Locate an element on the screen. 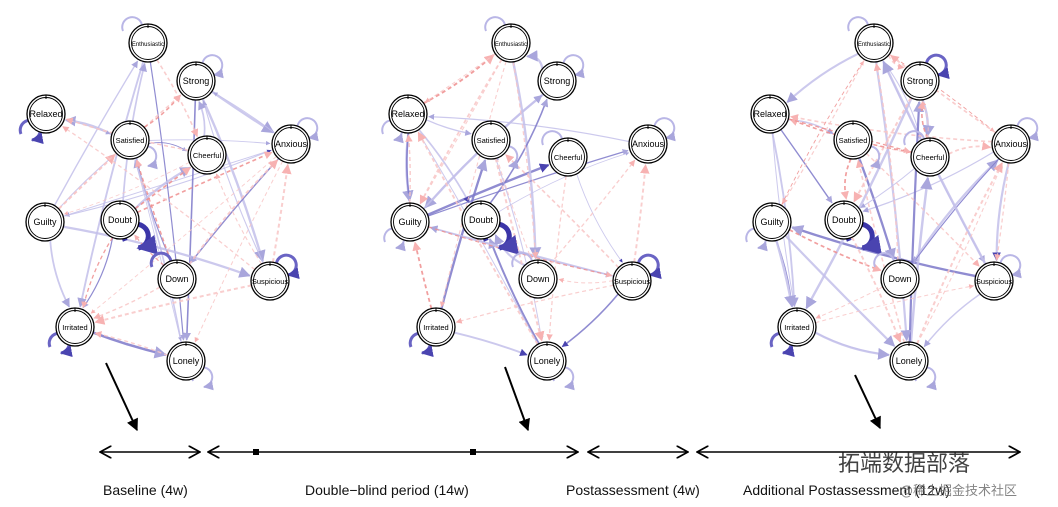 The width and height of the screenshot is (1058, 507). node-irritated: Irritated is located at coordinates (436, 327).